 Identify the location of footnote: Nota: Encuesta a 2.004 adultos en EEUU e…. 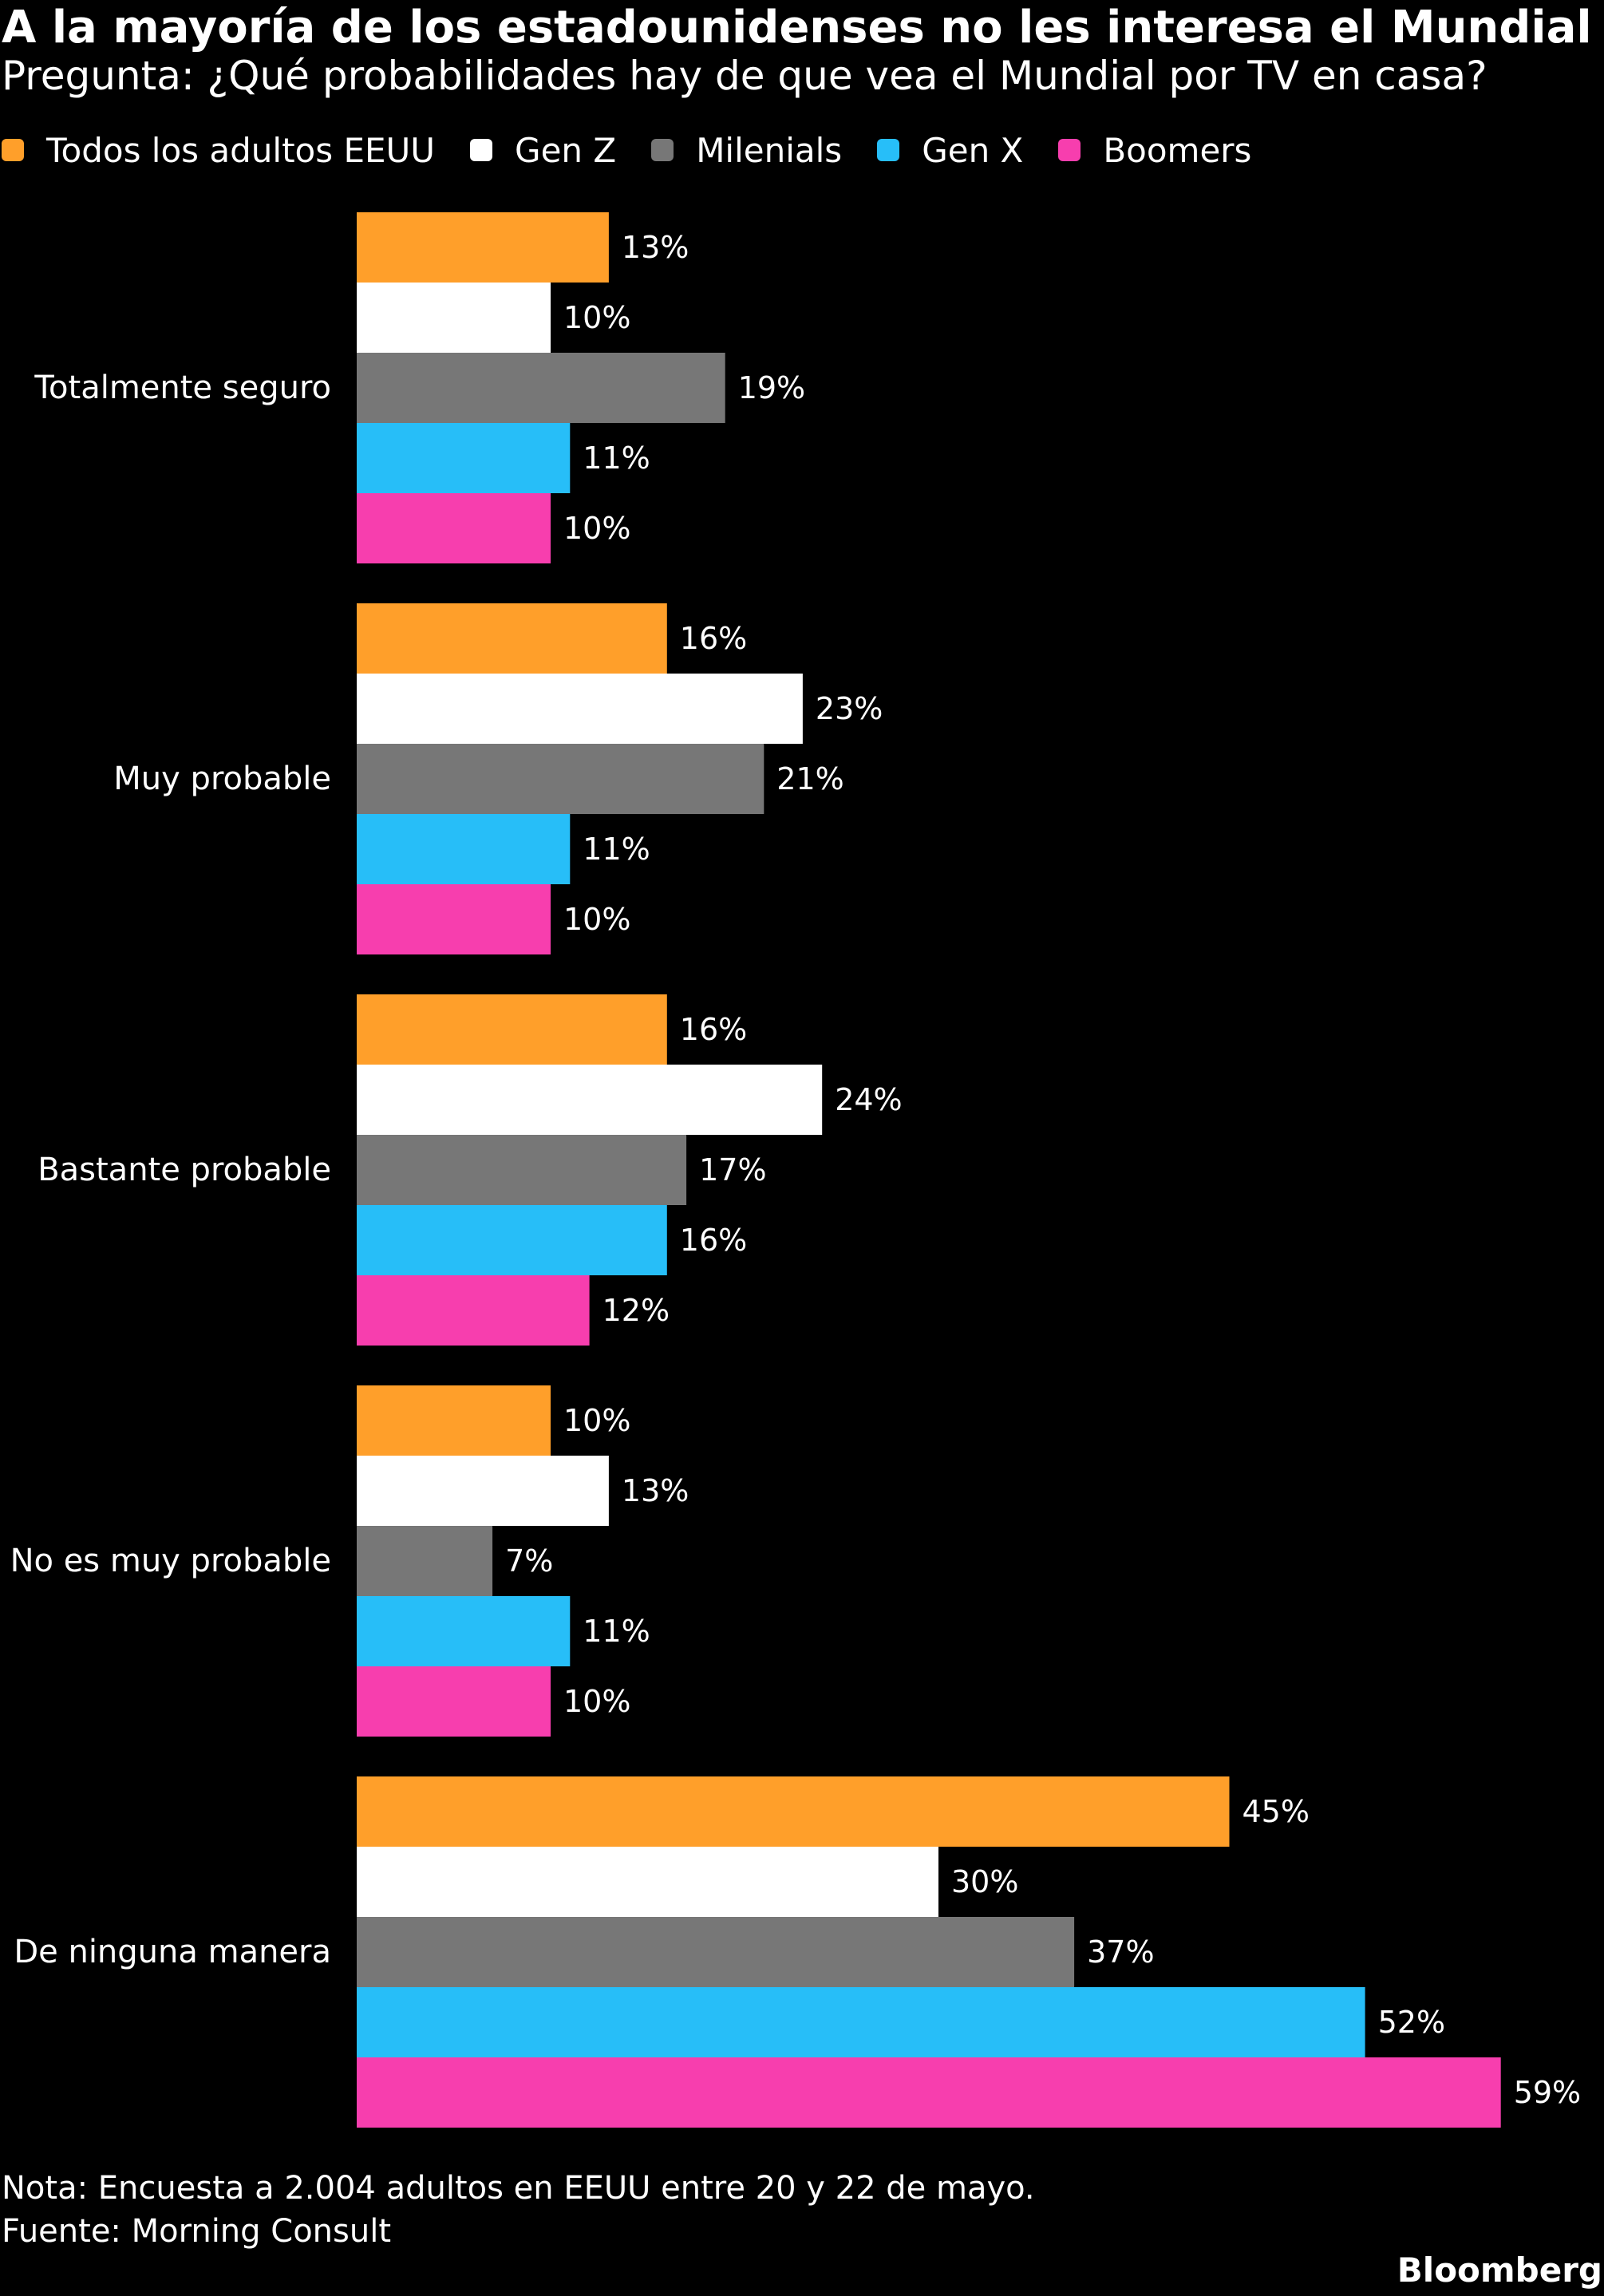
(518, 2188).